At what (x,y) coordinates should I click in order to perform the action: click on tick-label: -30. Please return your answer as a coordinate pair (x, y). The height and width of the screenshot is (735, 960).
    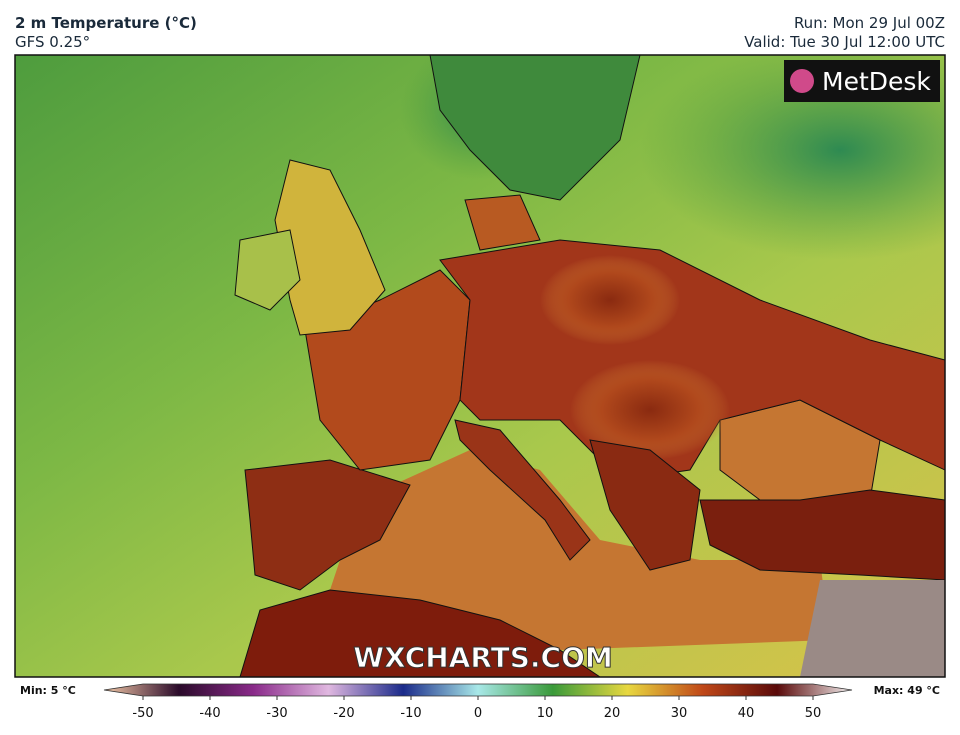
    Looking at the image, I should click on (276, 713).